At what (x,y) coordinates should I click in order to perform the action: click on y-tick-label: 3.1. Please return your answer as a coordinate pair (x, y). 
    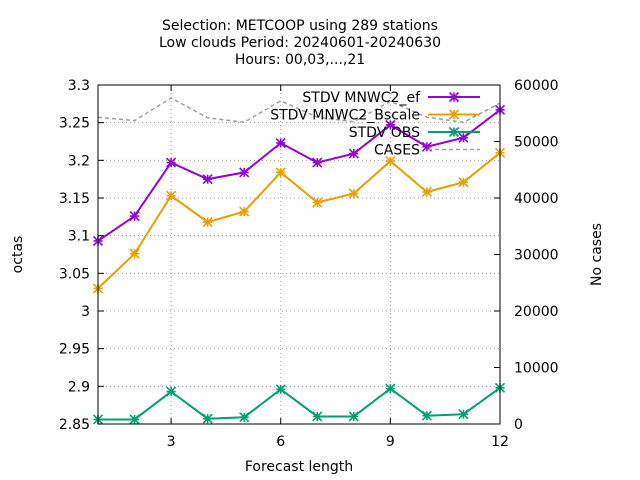
    Looking at the image, I should click on (79, 237).